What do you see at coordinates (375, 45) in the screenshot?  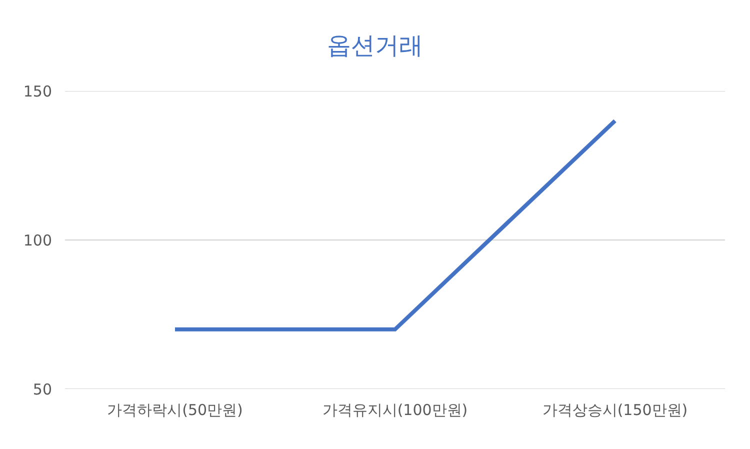 I see `chart-title: 옵션거래` at bounding box center [375, 45].